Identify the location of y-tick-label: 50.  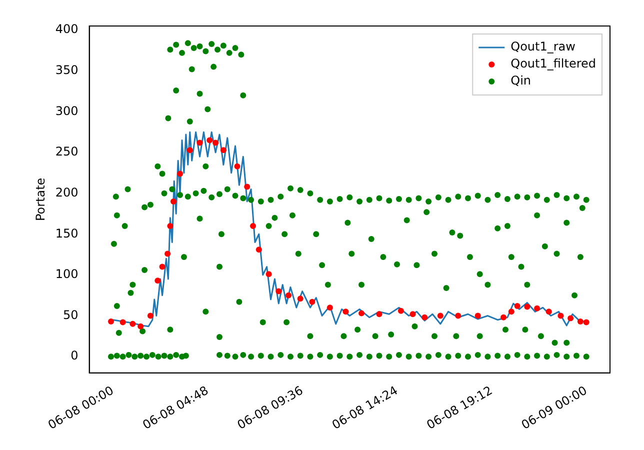
(70, 315).